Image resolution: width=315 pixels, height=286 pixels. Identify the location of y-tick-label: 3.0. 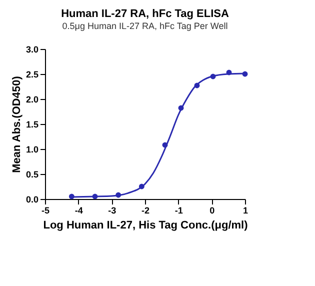
(32, 49).